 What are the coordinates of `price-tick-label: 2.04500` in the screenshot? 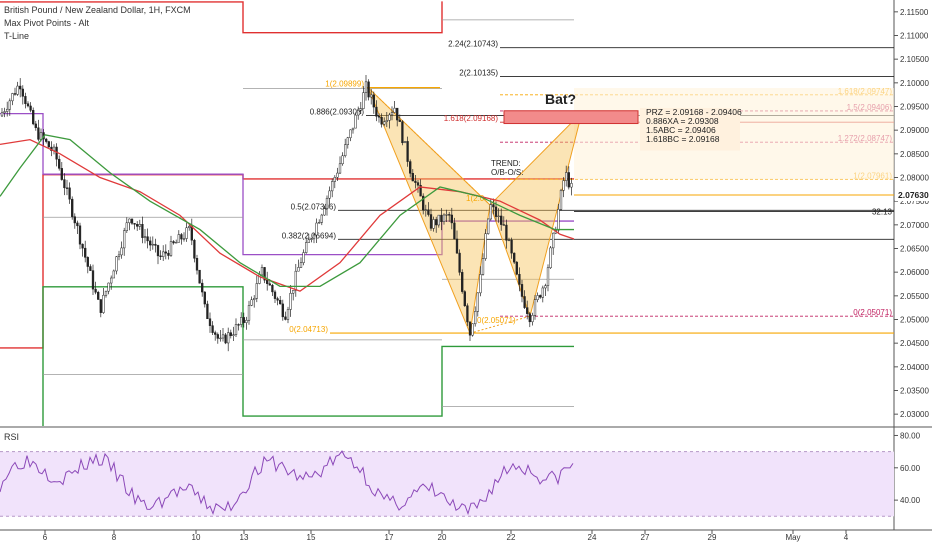 It's located at (914, 343).